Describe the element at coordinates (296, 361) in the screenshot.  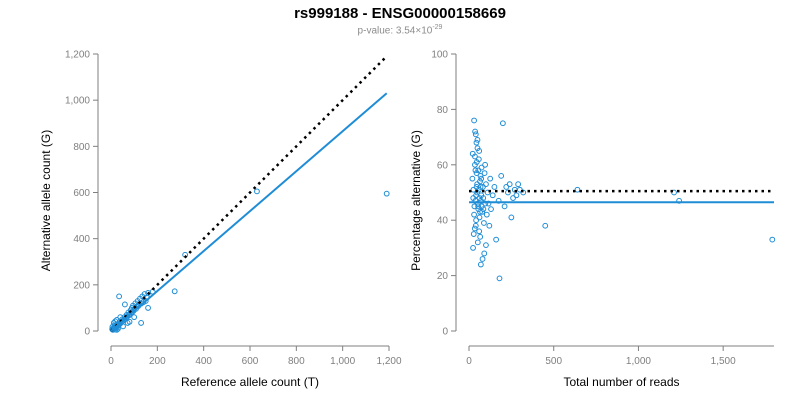
I see `x-tick-label: 800` at that location.